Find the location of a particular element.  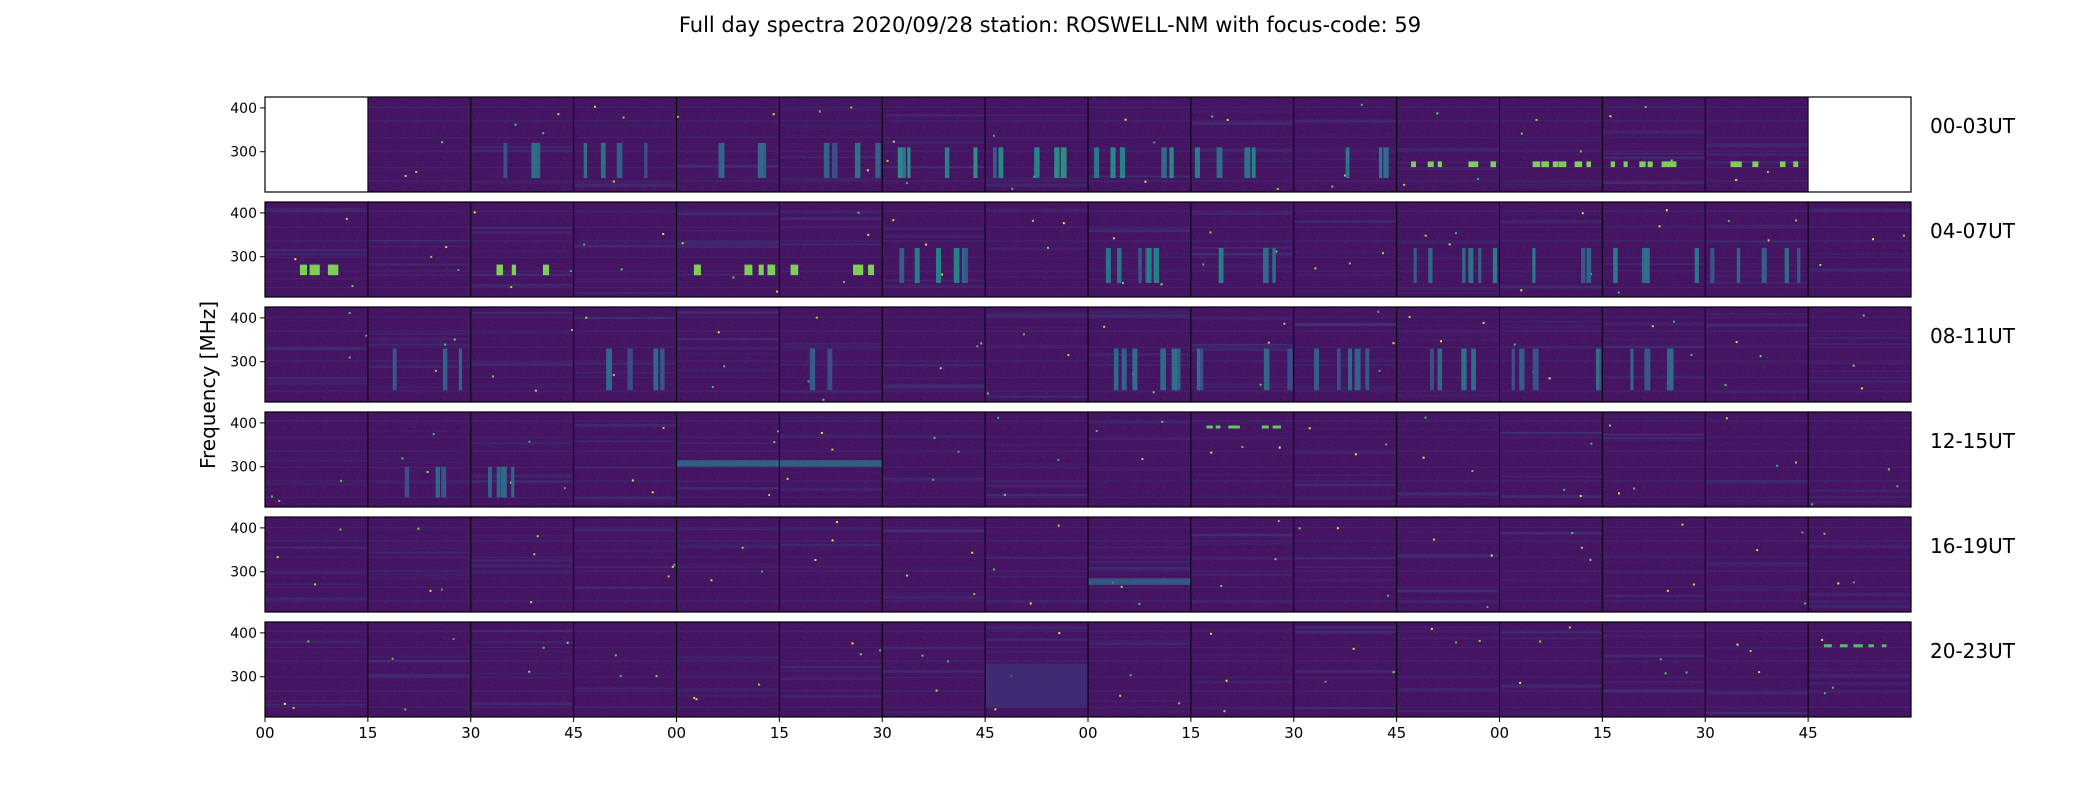

spectra-row: 300 400 12-15UT is located at coordinates (1123, 459).